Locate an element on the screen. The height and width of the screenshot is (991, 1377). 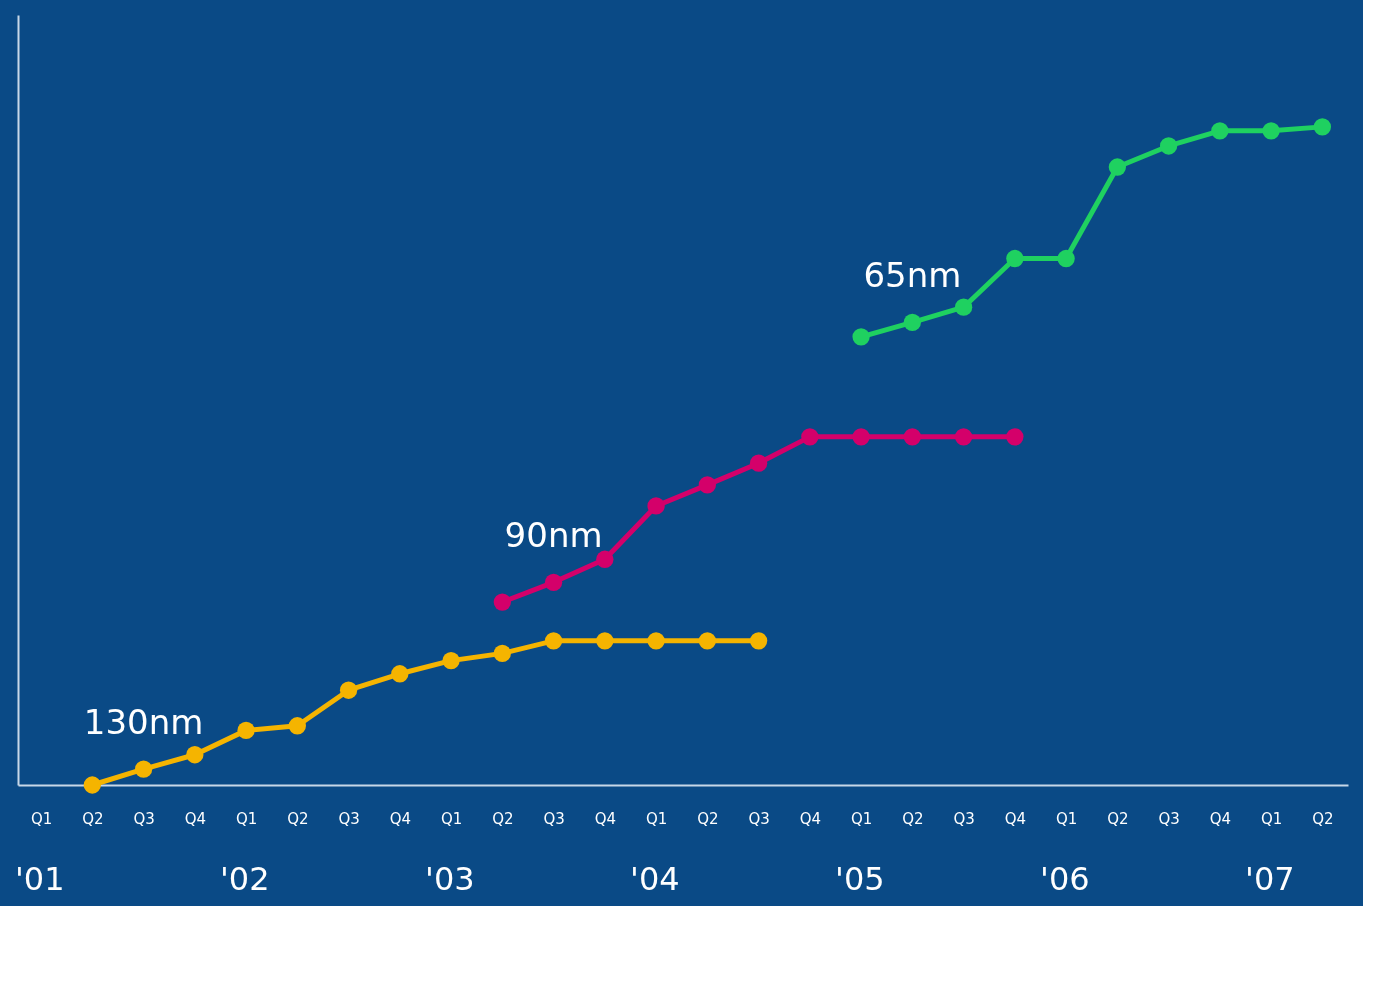
text: '05 is located at coordinates (860, 879).